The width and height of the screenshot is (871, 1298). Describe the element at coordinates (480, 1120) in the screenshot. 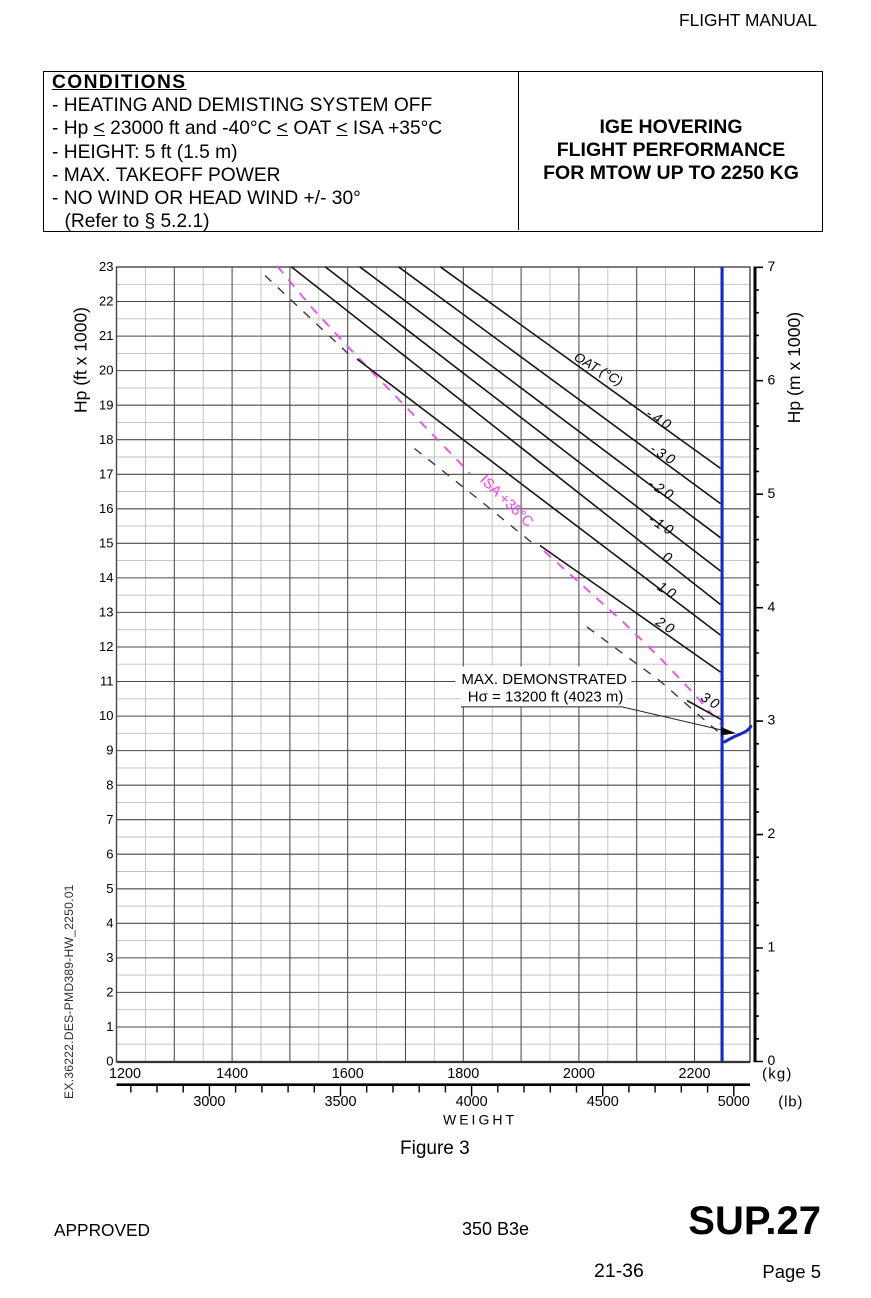

I see `svg-text: WEIGHT` at that location.